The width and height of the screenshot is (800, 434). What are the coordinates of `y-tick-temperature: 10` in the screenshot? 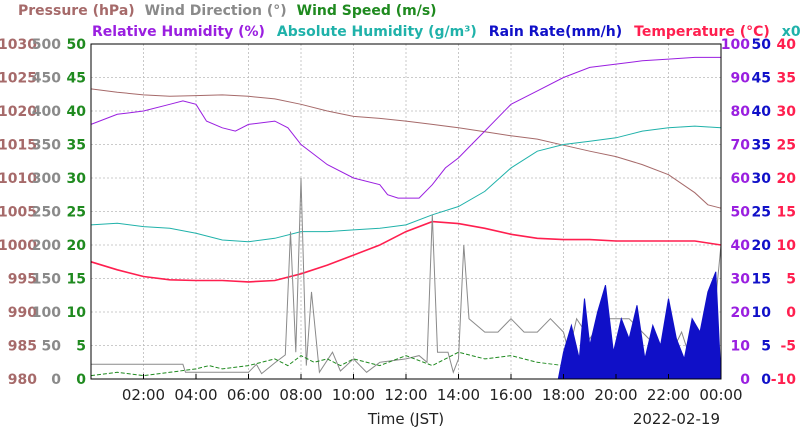 It's located at (787, 246).